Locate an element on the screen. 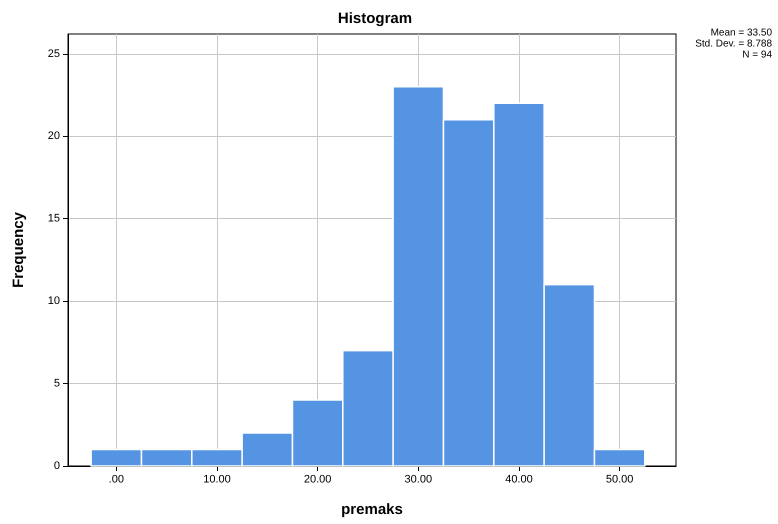 The image size is (778, 524). x-tick-label: .00 is located at coordinates (116, 480).